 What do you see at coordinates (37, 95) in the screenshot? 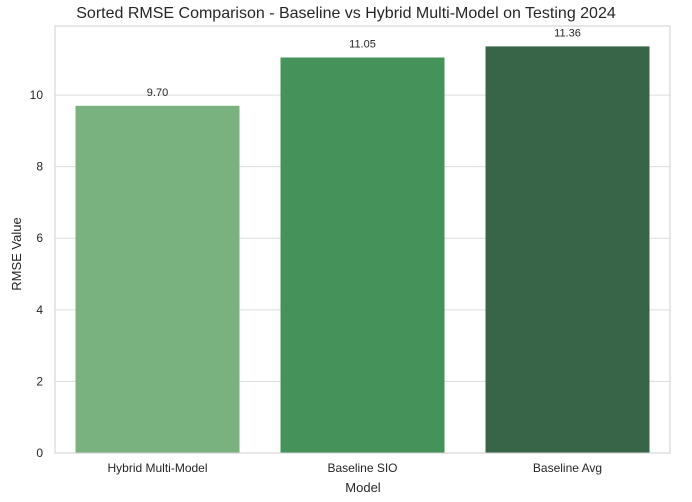
I see `y-tick-label: 10` at bounding box center [37, 95].